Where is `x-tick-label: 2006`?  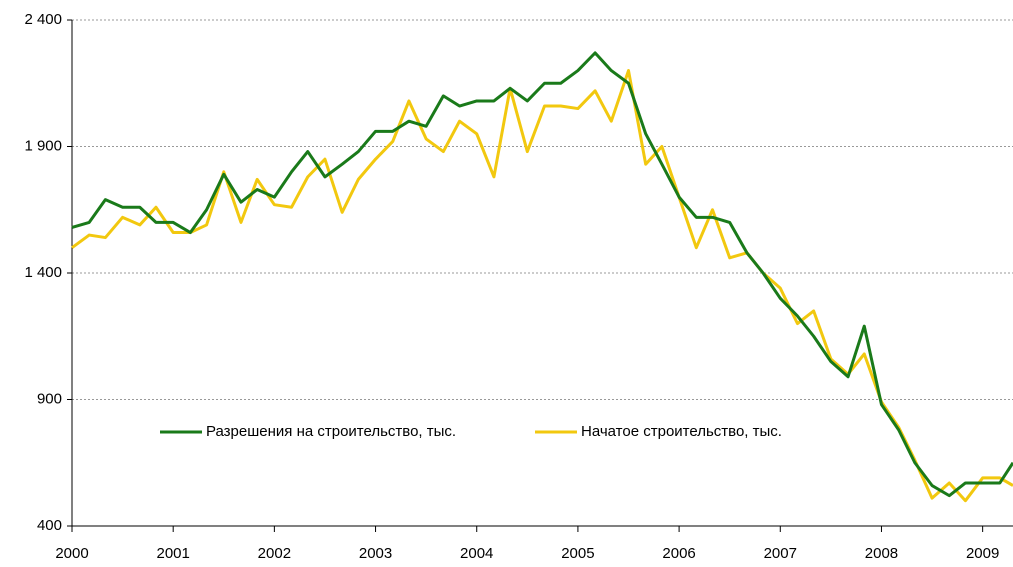 x-tick-label: 2006 is located at coordinates (678, 553).